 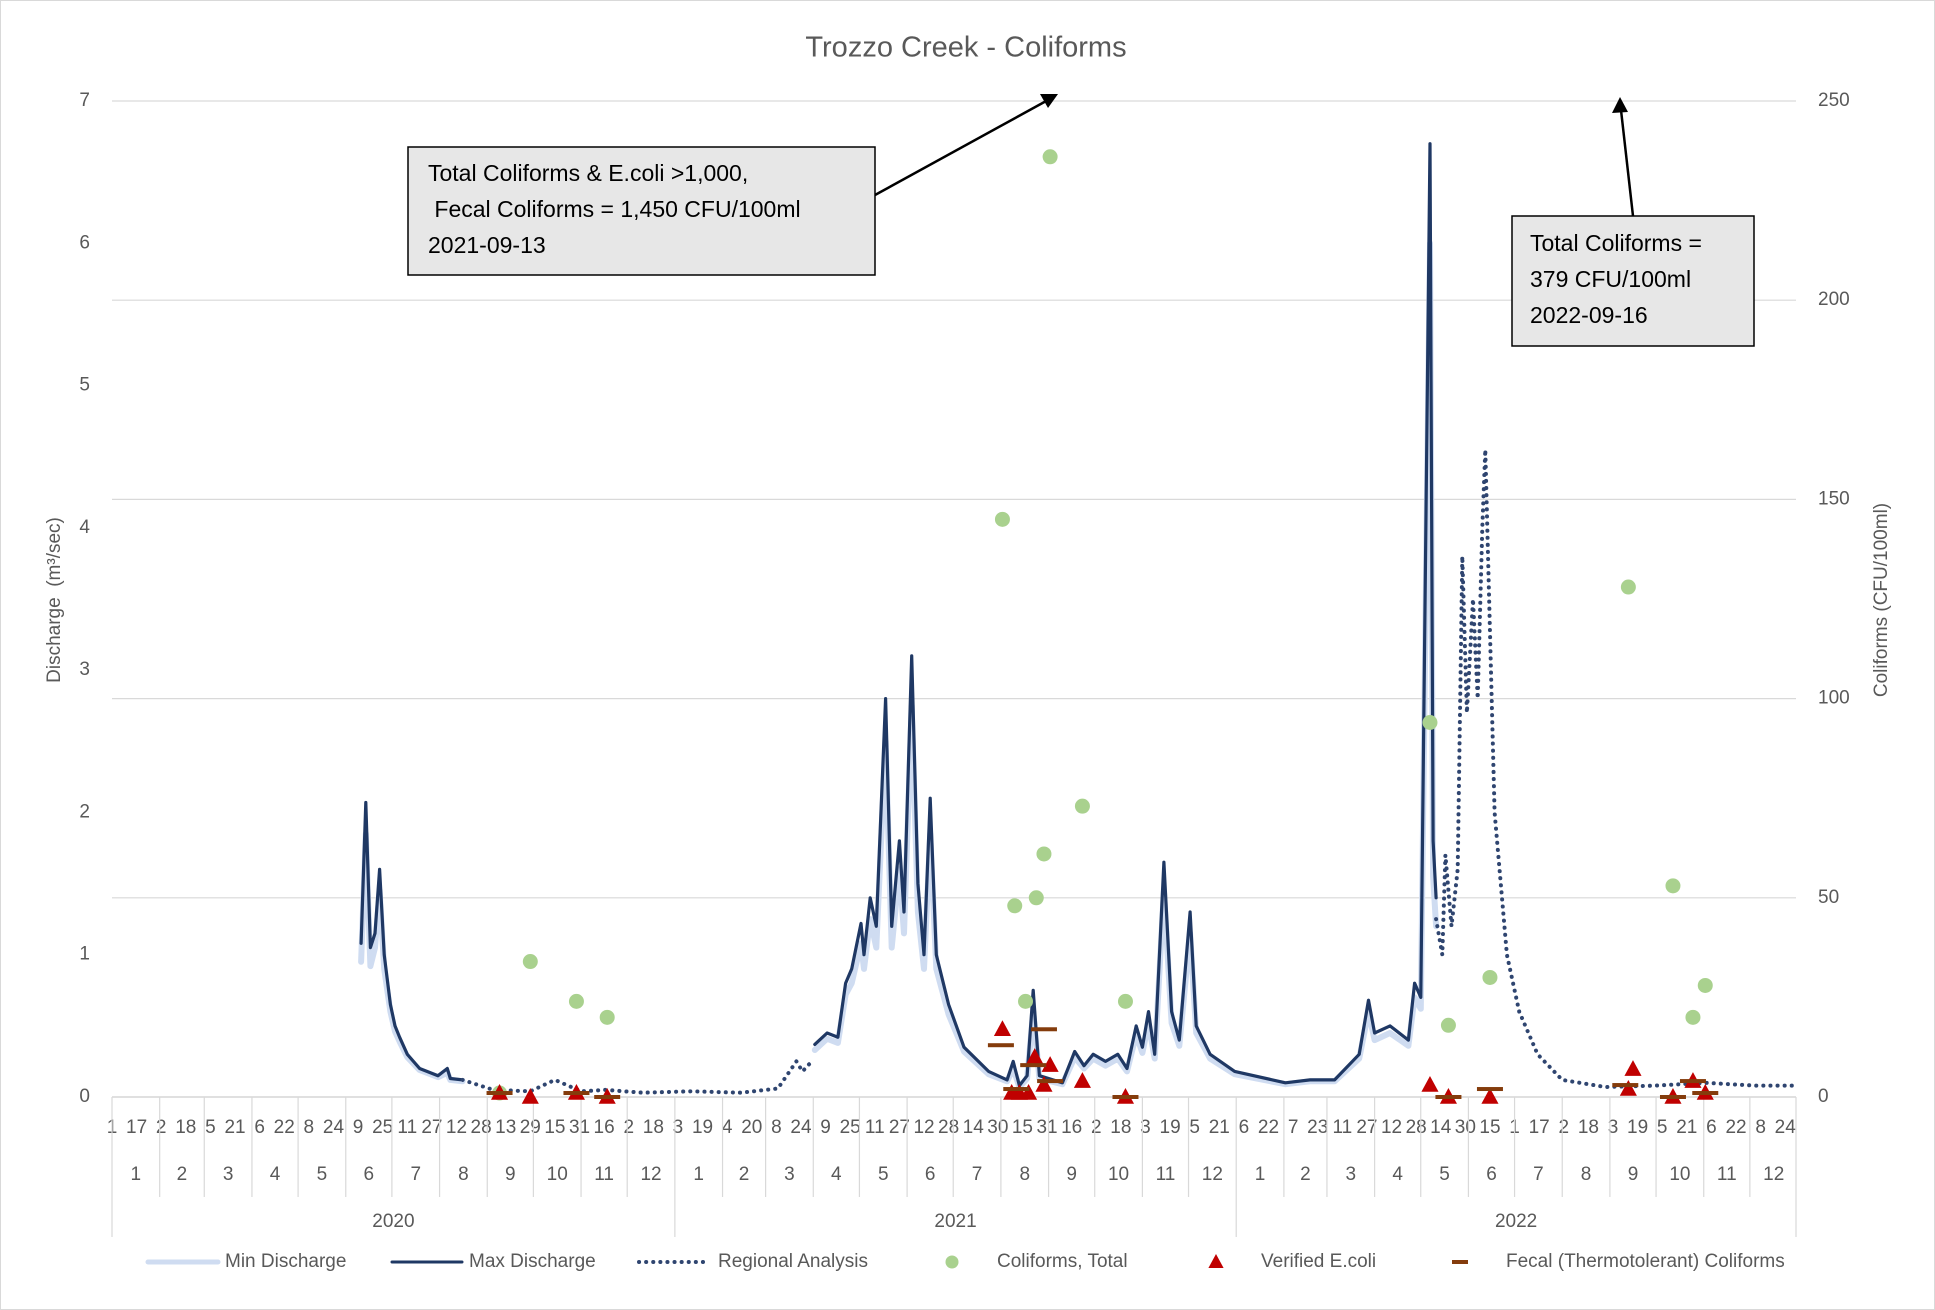 I want to click on y-tick-label: 5, so click(x=84, y=385).